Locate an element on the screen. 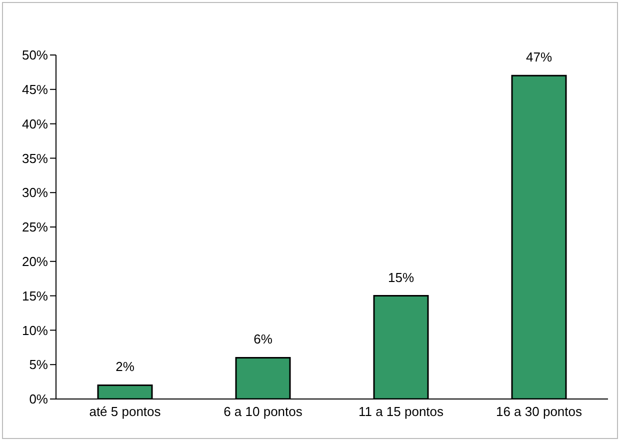  y-tick-label: 20% is located at coordinates (35, 262).